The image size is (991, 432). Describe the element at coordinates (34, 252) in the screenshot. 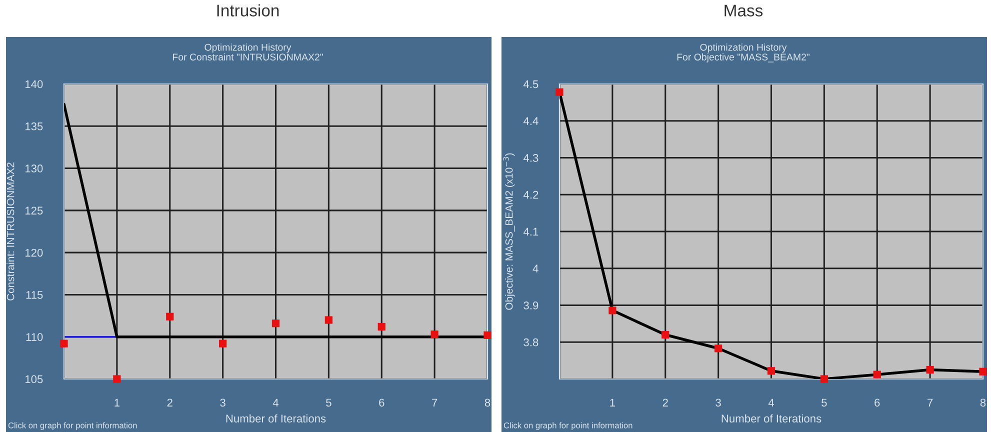

I see `y-tick-label: 120` at that location.